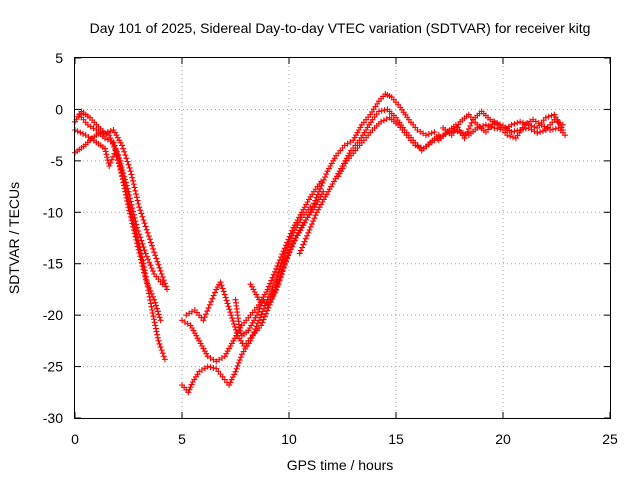  Describe the element at coordinates (59, 109) in the screenshot. I see `y-tick-label: 0` at that location.